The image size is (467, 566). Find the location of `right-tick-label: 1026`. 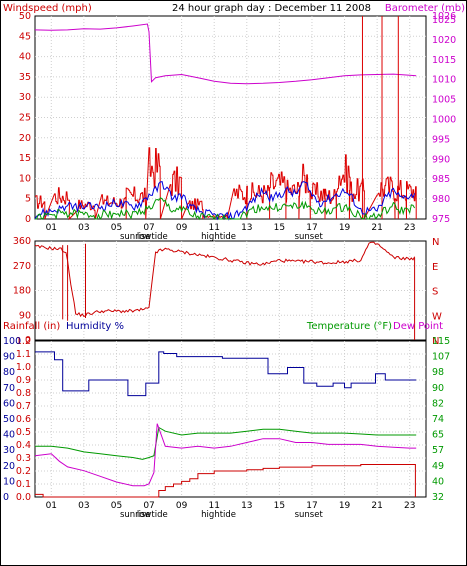

right-tick-label: 1026 is located at coordinates (444, 16).